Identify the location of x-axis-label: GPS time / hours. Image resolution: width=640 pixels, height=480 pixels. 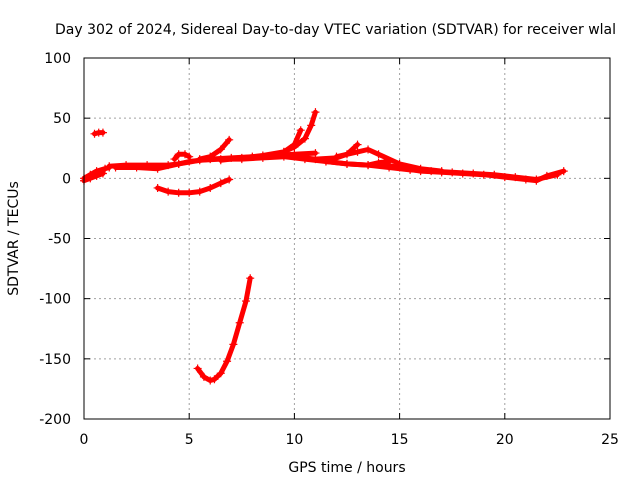
(346, 468).